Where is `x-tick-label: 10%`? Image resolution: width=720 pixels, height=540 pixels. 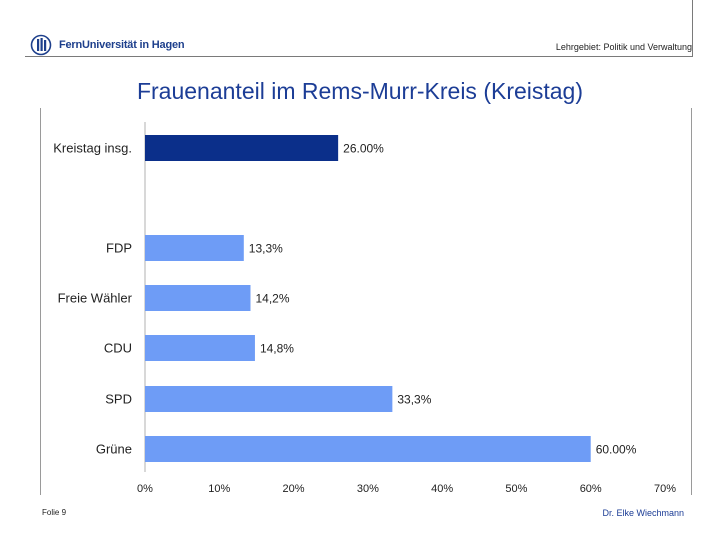
x-tick-label: 10% is located at coordinates (219, 489).